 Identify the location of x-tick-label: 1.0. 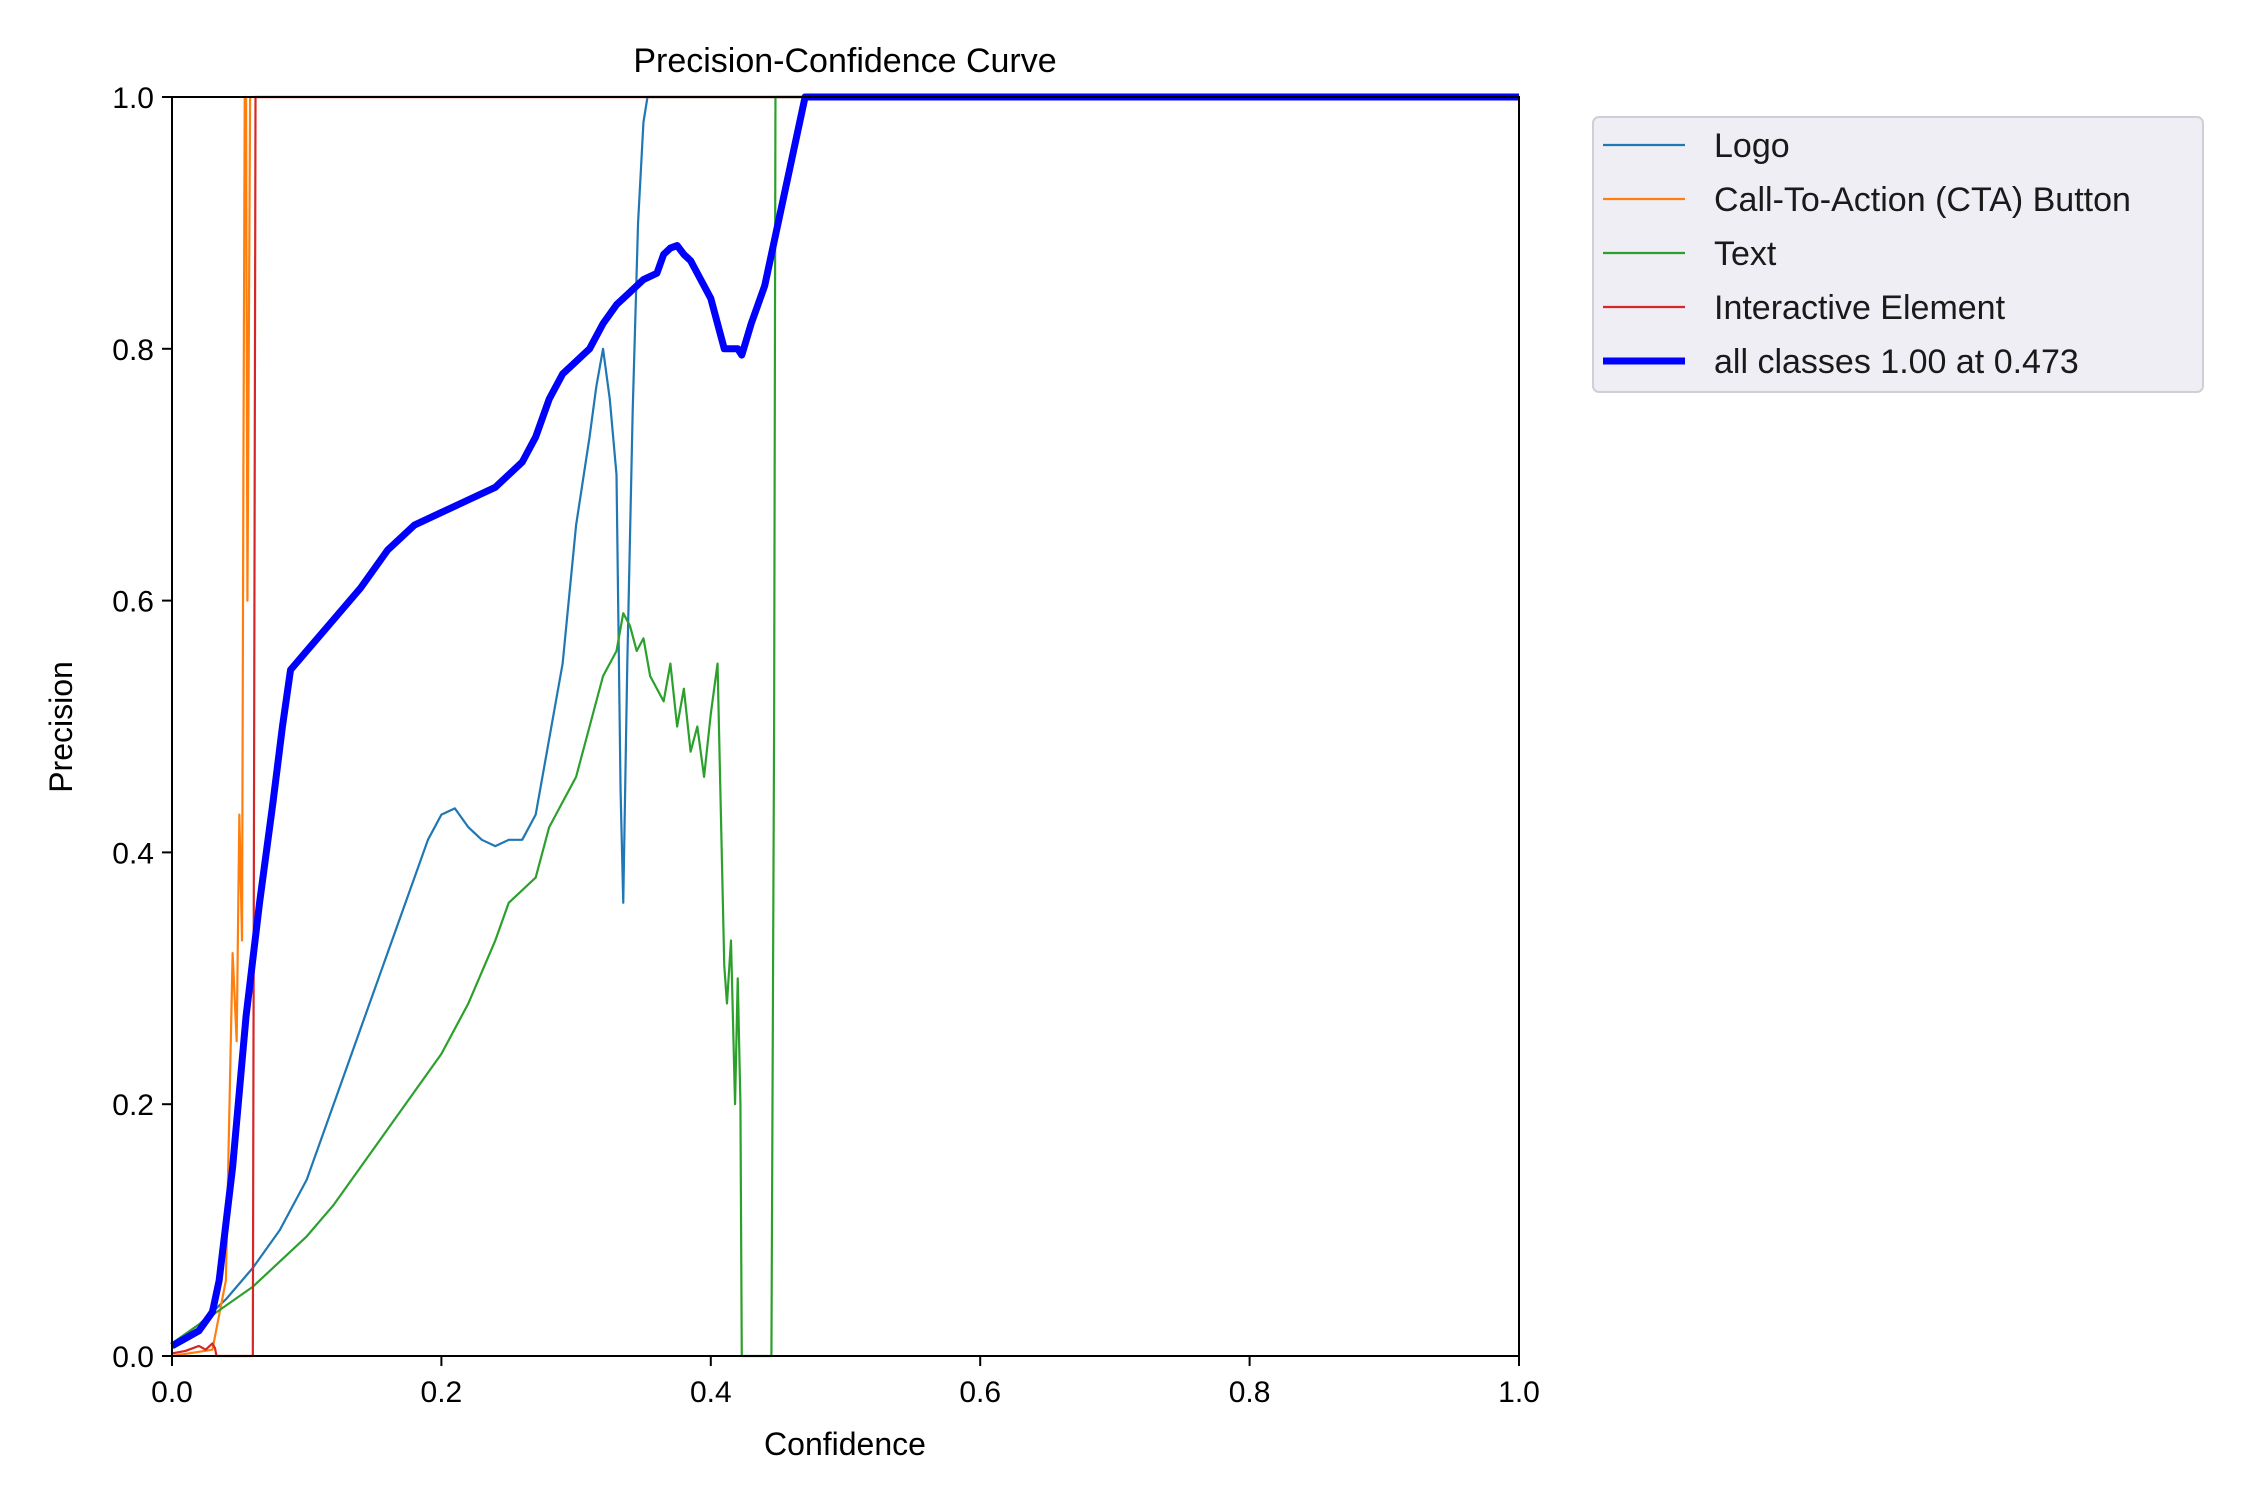
(1519, 1392).